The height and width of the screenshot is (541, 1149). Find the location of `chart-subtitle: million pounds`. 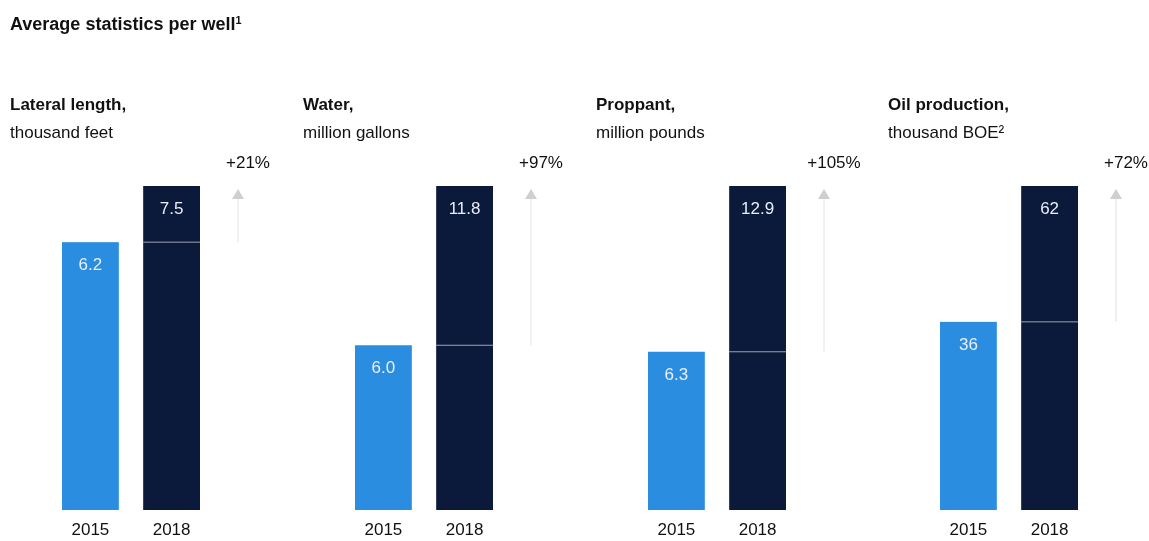

chart-subtitle: million pounds is located at coordinates (650, 132).